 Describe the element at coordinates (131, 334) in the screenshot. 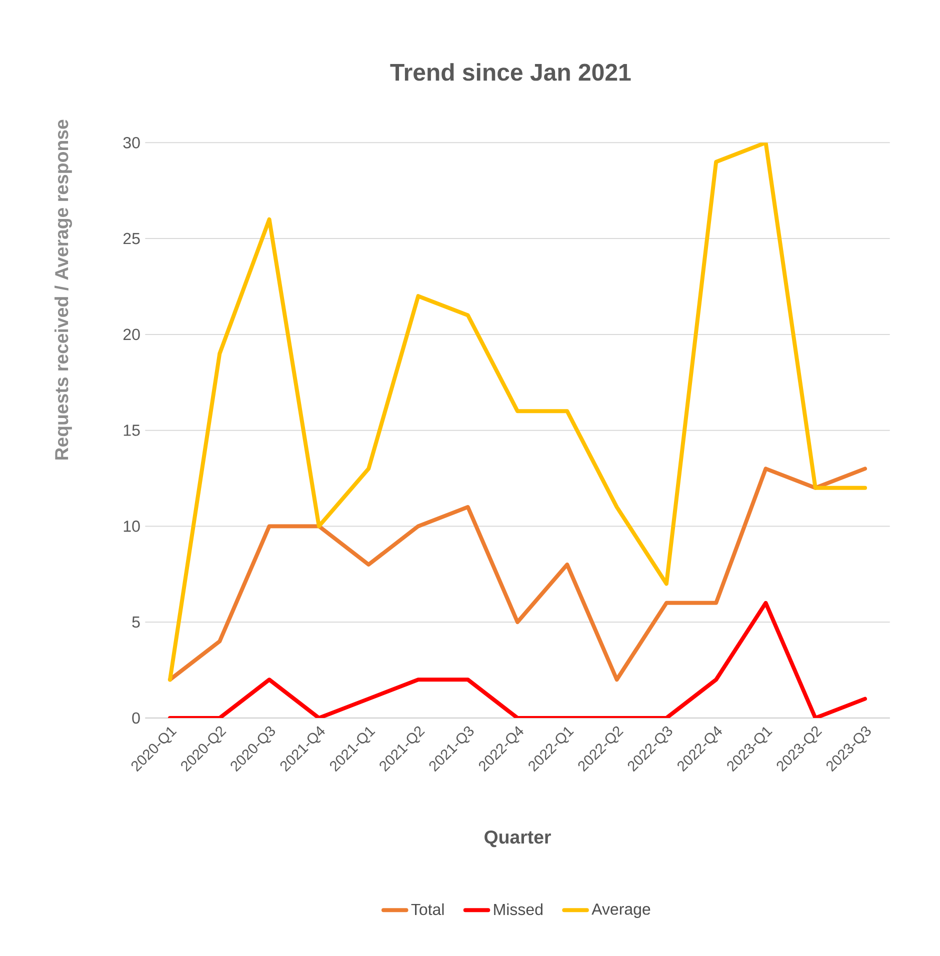

I see `y-tick-label: 20` at that location.